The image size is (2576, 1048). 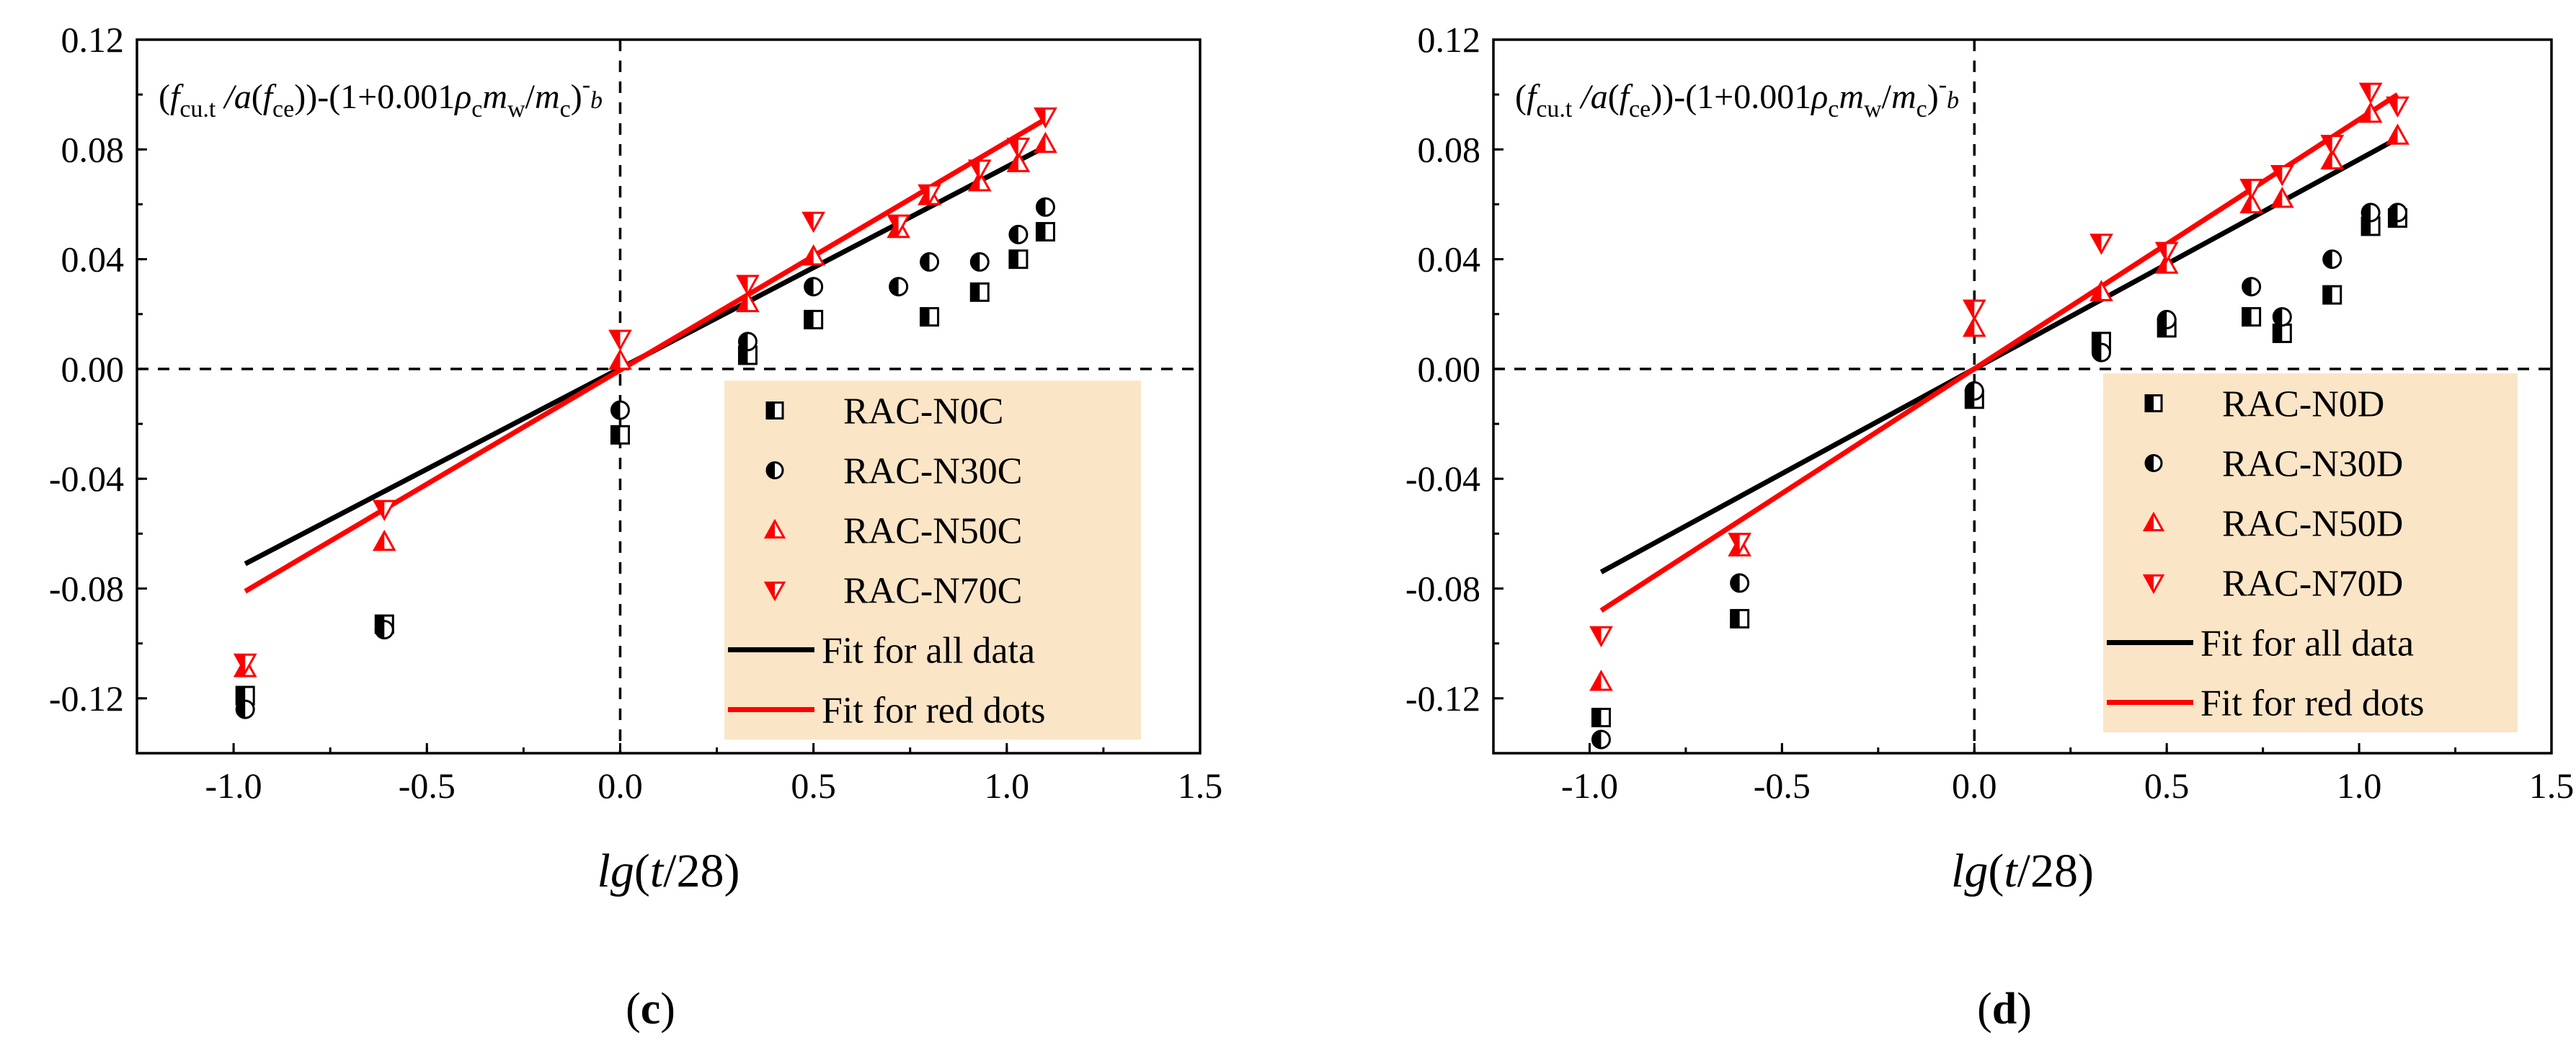 I want to click on x-tick-label: 0.5, so click(x=2167, y=785).